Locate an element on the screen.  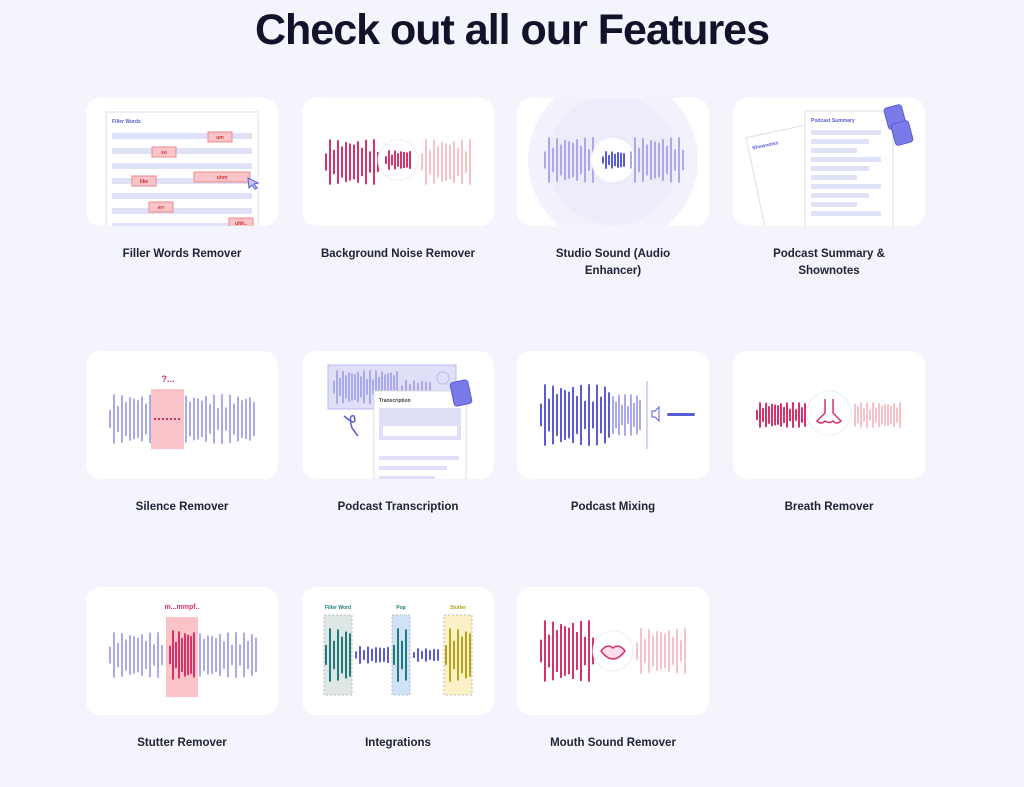
art-text: Transcription is located at coordinates (395, 401).